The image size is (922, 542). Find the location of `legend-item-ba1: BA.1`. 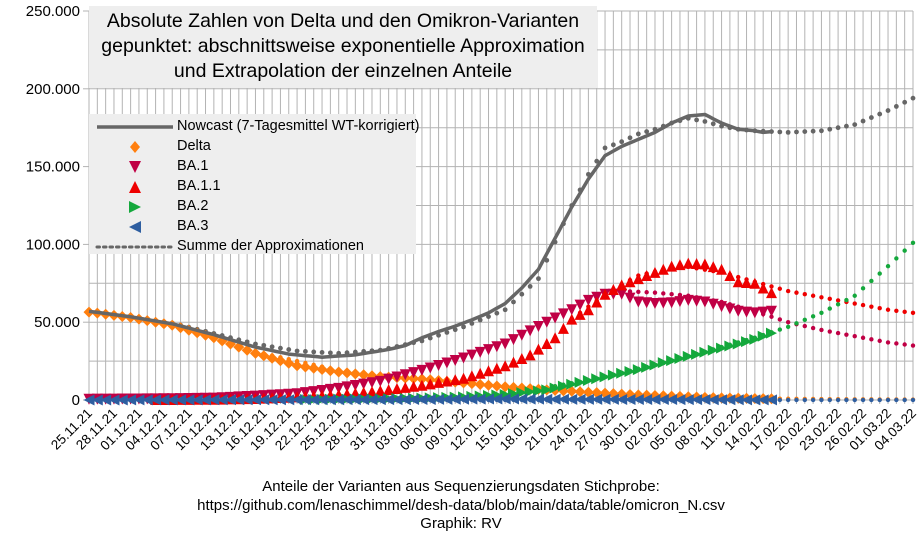

legend-item-ba1: BA.1 is located at coordinates (252, 167).